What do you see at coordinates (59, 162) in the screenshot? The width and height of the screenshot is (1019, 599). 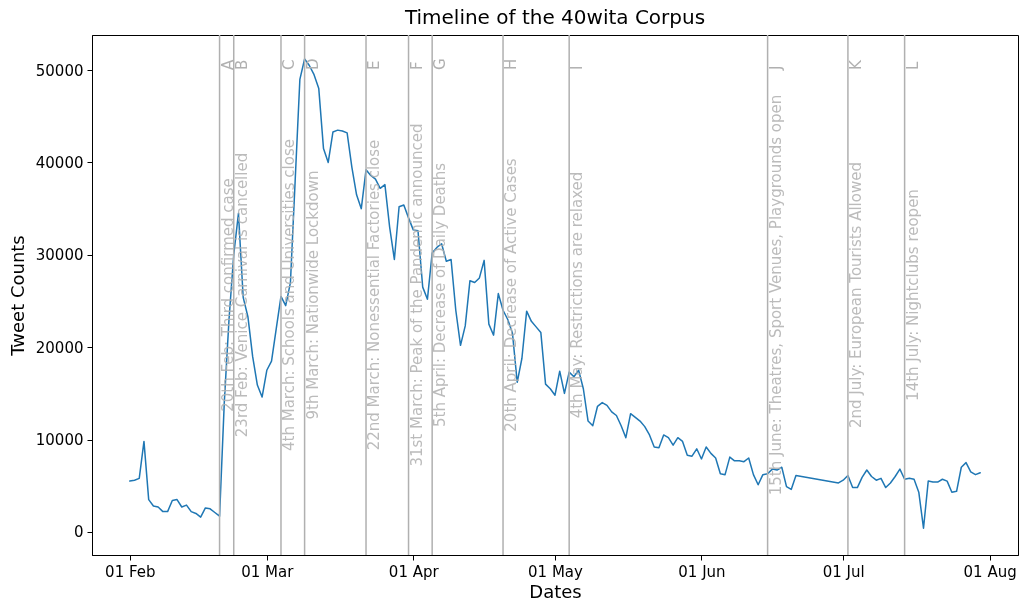 I see `y-tick-label: 40000` at bounding box center [59, 162].